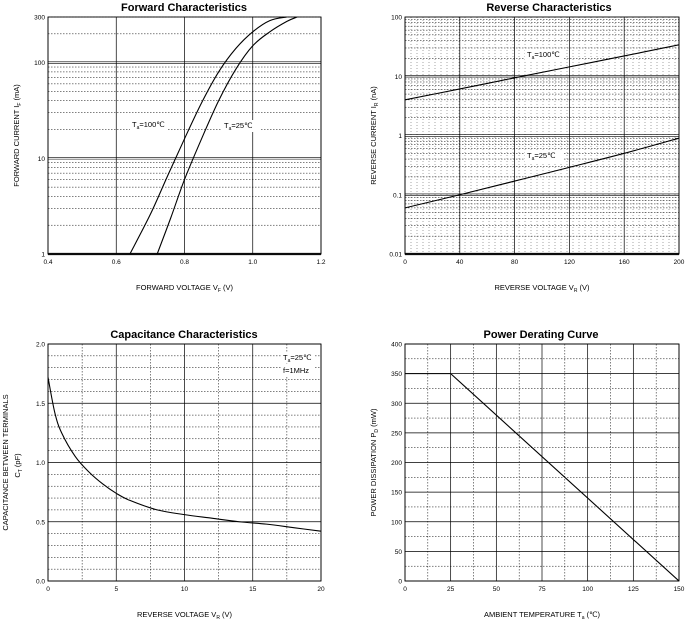 The height and width of the screenshot is (621, 692). Describe the element at coordinates (320, 262) in the screenshot. I see `x-tick-label: 1.2` at that location.